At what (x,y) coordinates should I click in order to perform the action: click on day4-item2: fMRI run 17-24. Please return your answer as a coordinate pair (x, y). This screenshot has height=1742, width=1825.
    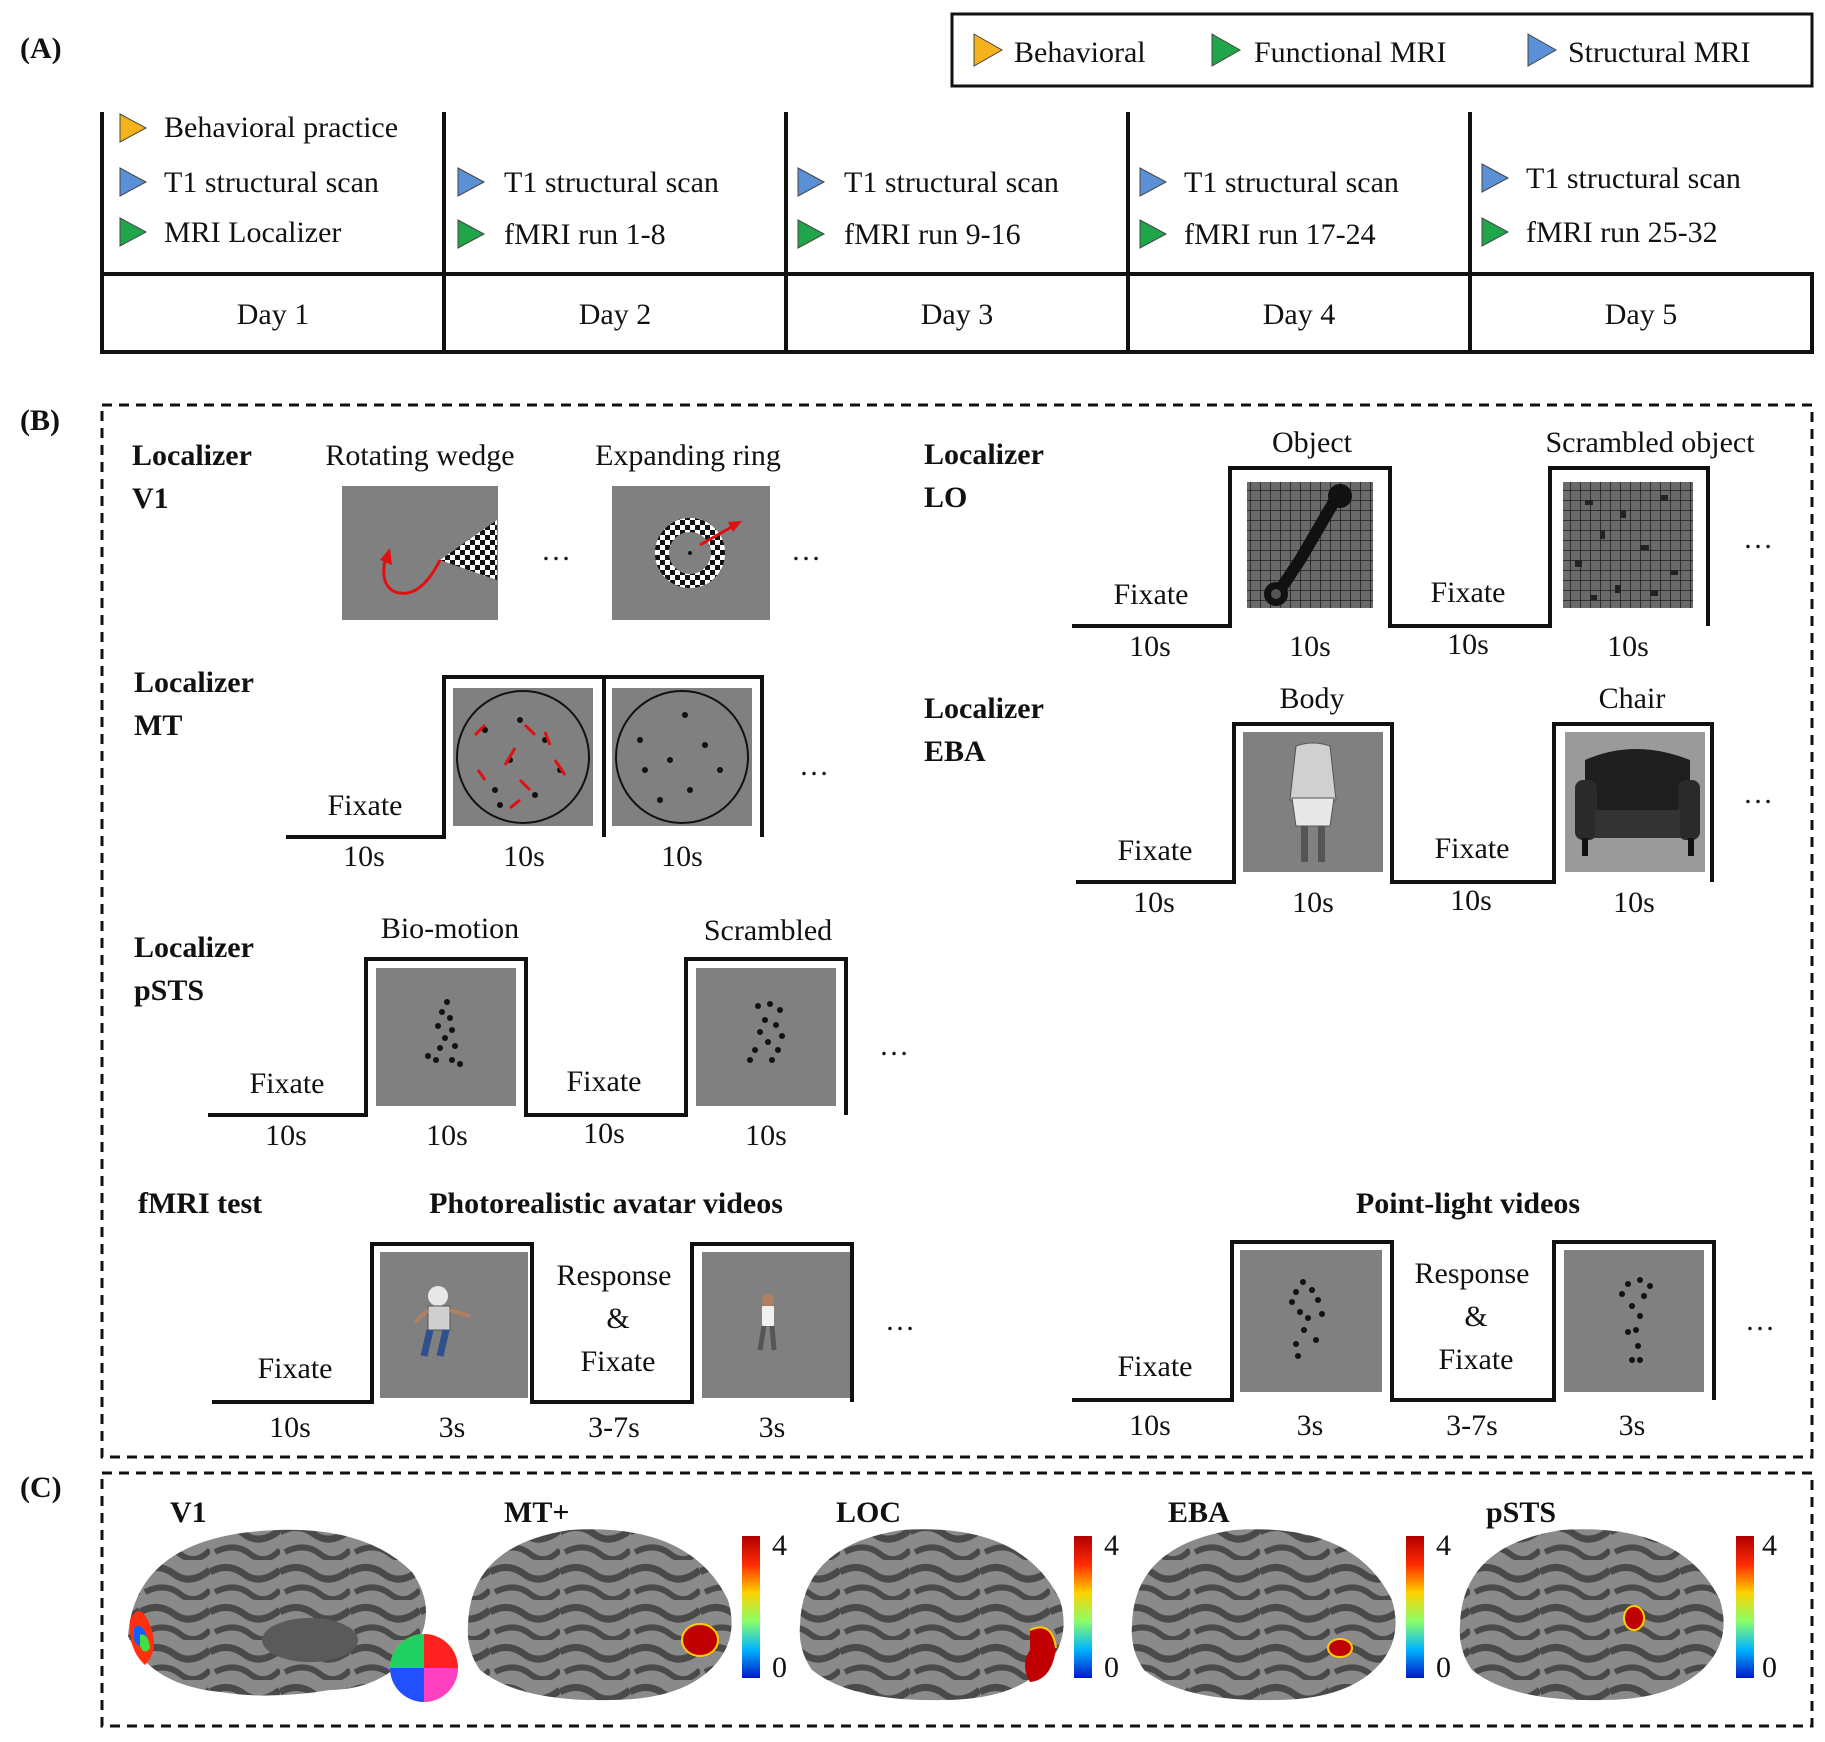
    Looking at the image, I should click on (1280, 234).